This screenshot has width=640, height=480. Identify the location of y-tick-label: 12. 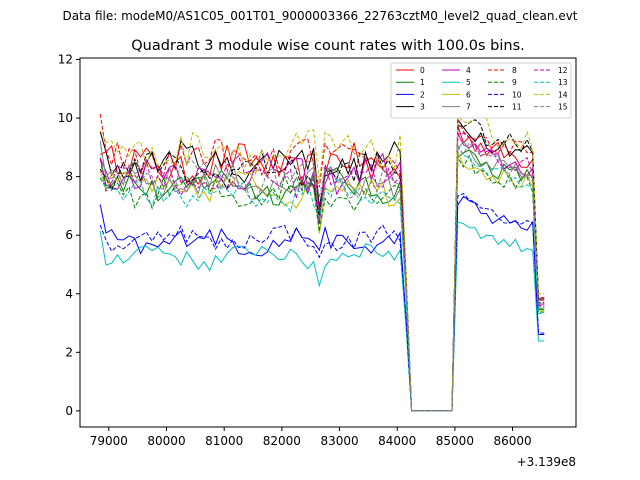
(65, 59).